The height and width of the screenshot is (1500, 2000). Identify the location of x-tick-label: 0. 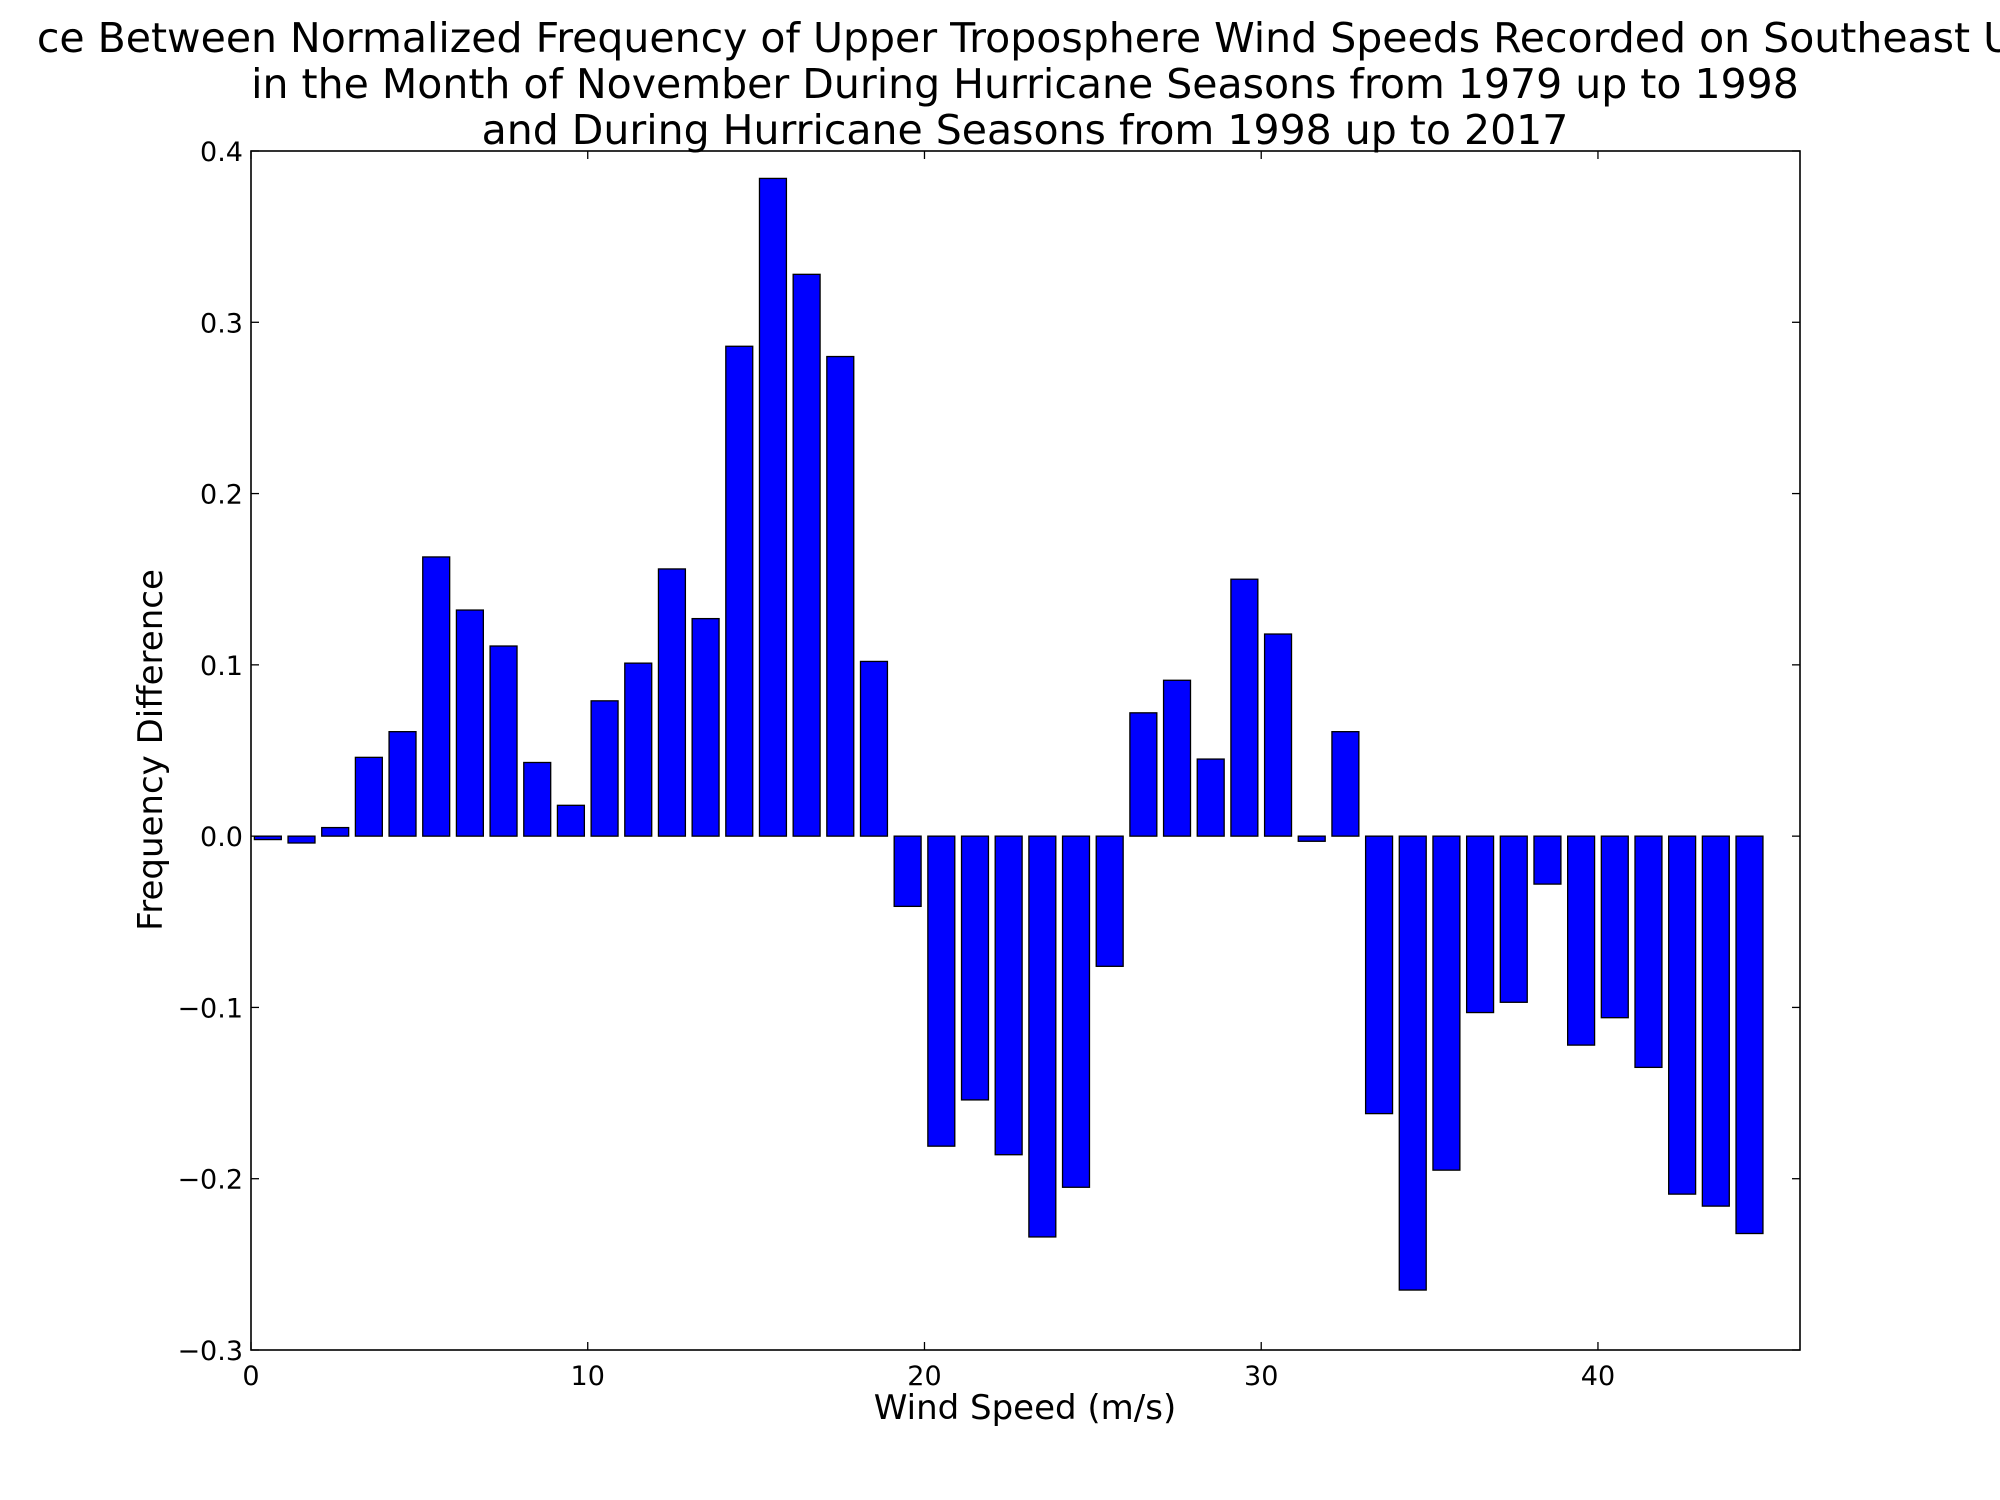
(250, 1376).